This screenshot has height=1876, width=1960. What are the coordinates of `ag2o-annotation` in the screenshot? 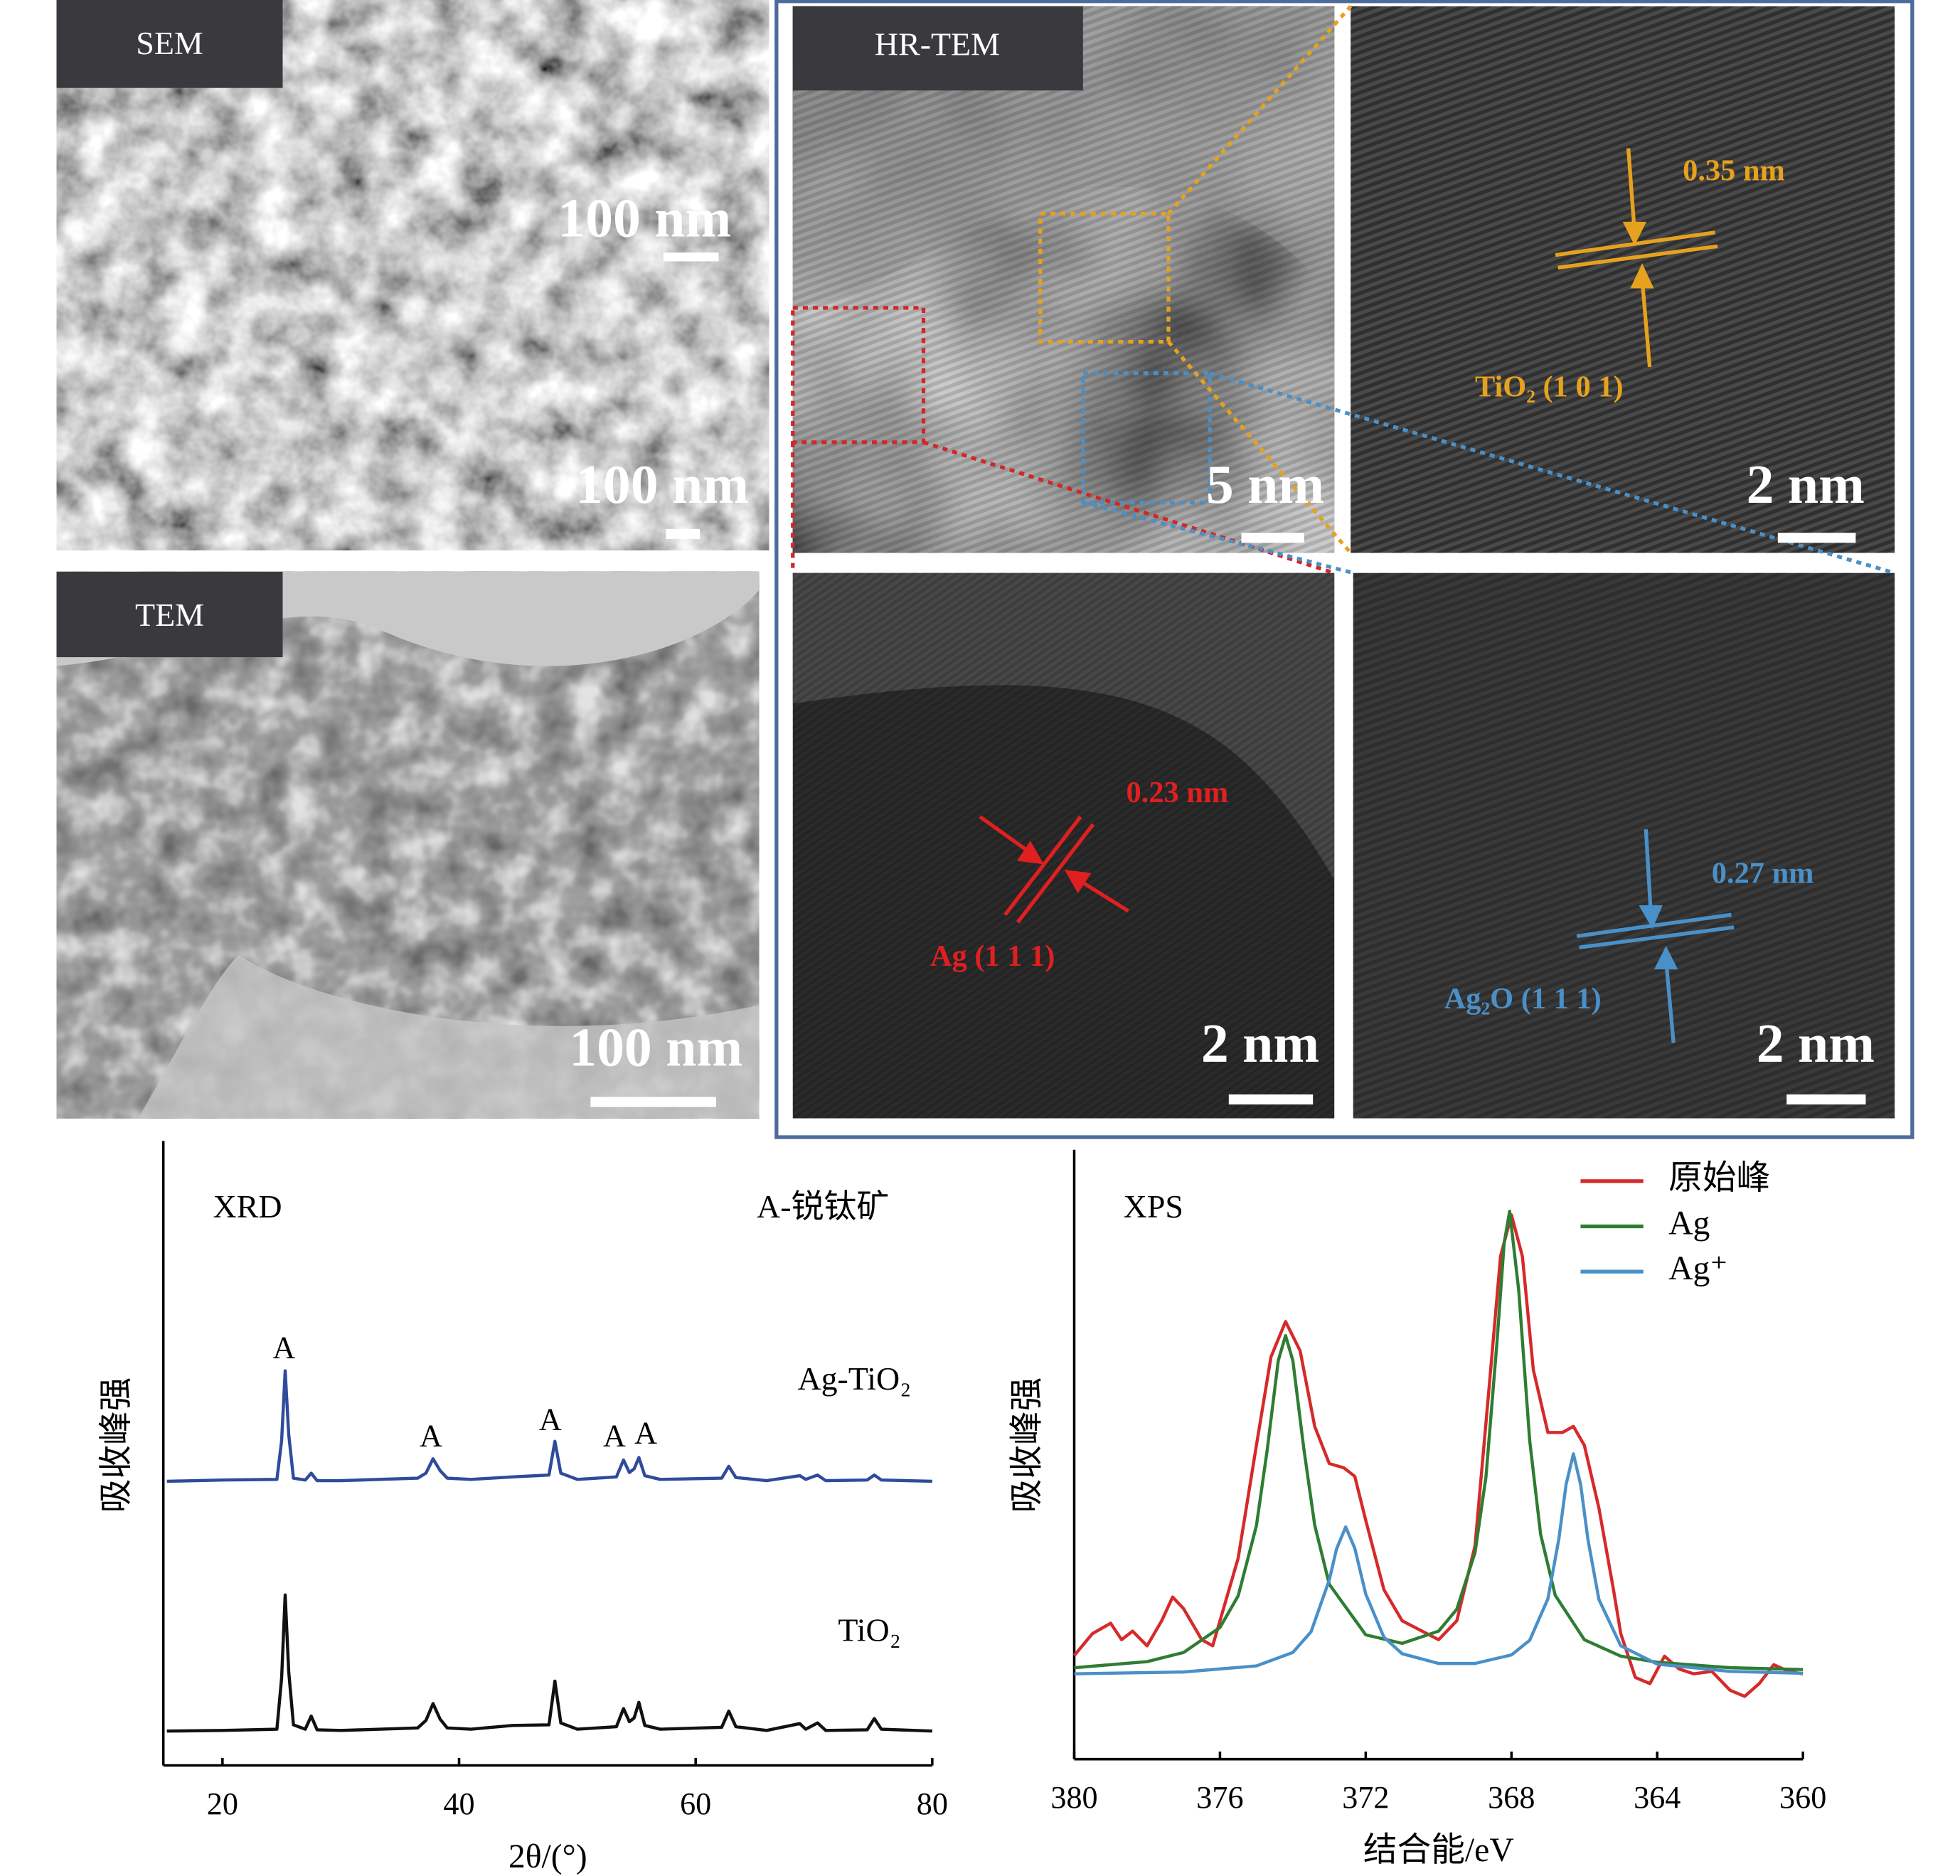 It's located at (1655, 936).